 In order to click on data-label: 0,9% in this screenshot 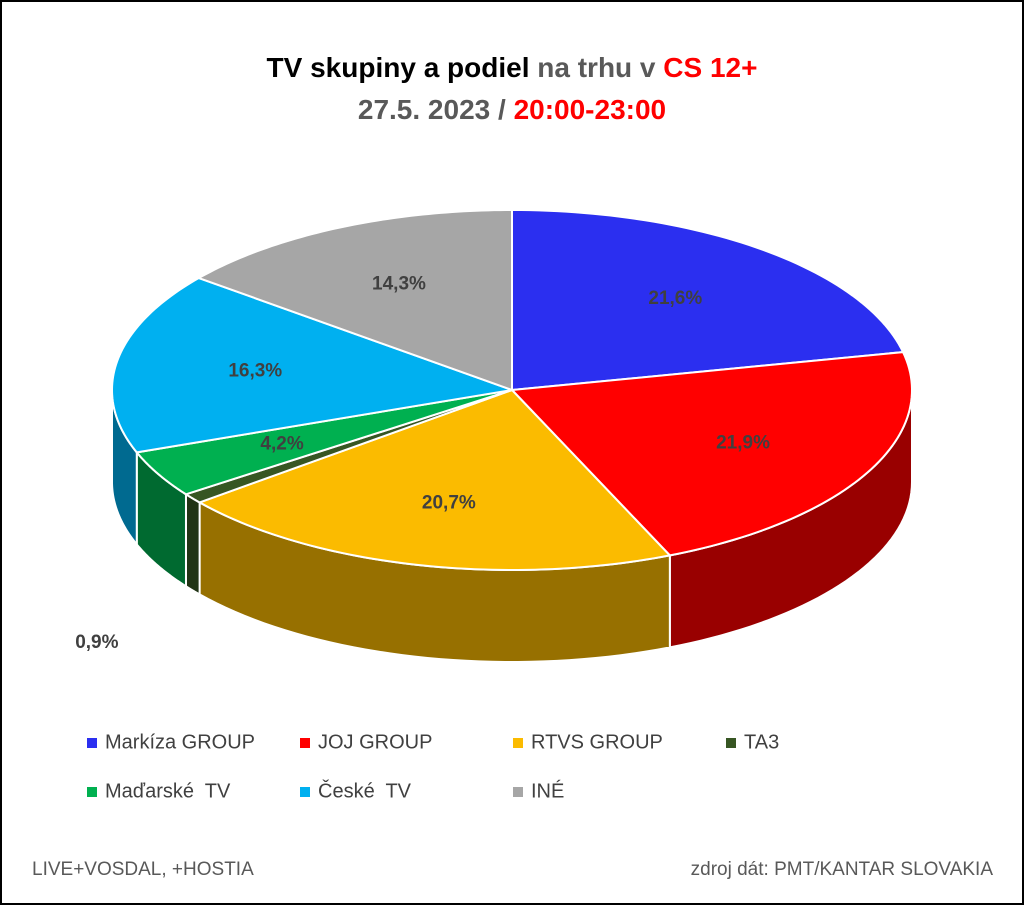, I will do `click(96, 642)`.